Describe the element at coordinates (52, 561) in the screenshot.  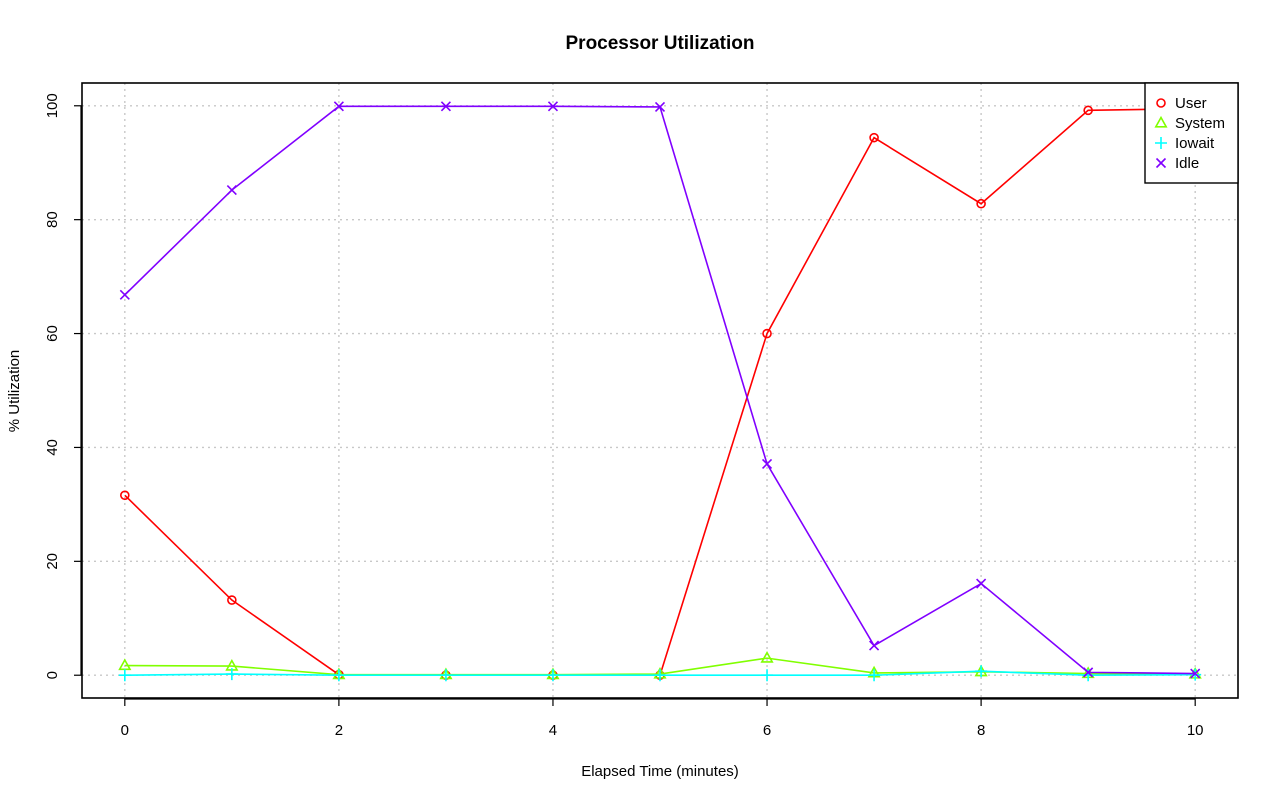
I see `y-tick-label: 20` at that location.